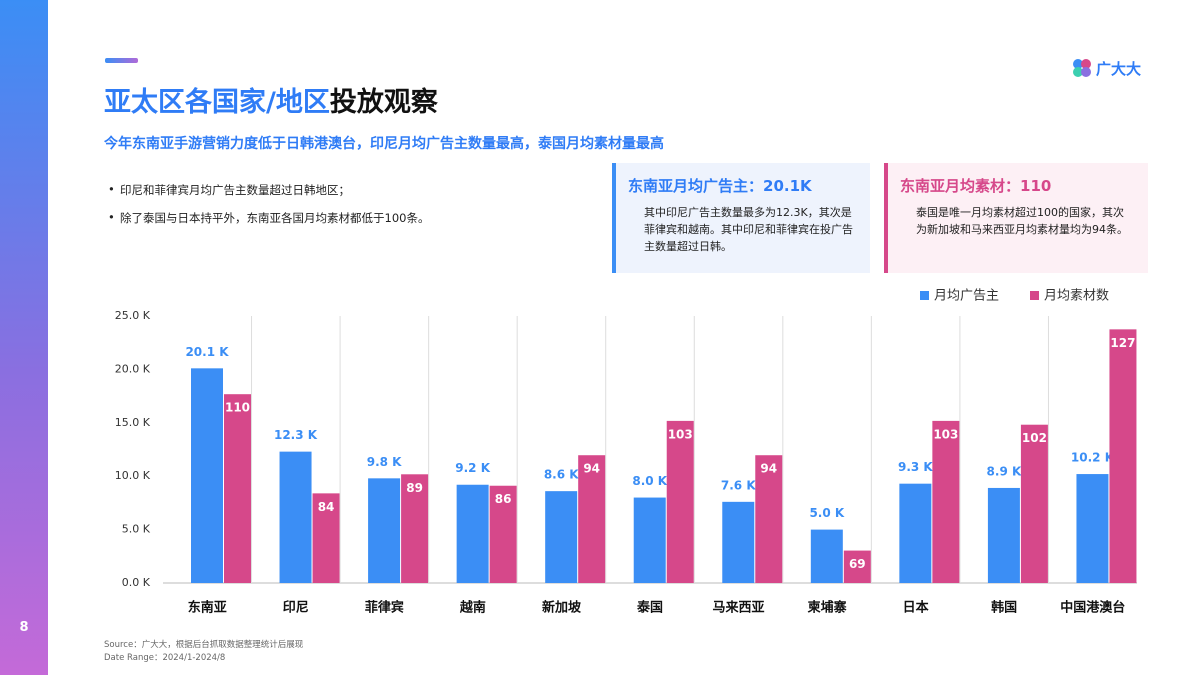 The width and height of the screenshot is (1200, 675). Describe the element at coordinates (133, 368) in the screenshot. I see `y-tick-label: 20.0 K` at that location.